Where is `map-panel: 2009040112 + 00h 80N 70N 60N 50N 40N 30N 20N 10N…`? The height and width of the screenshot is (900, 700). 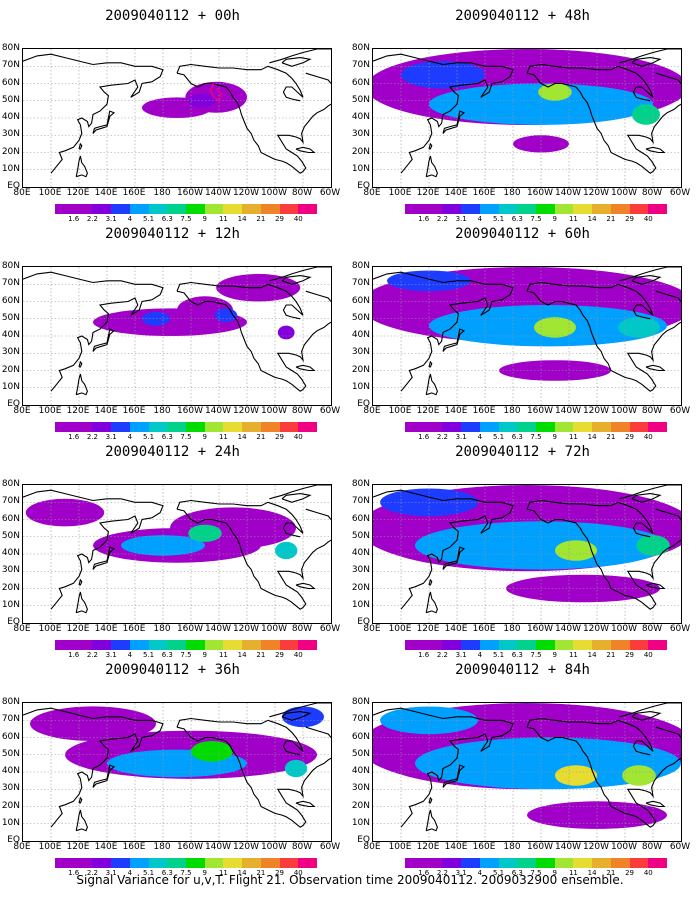 map-panel: 2009040112 + 00h 80N 70N 60N 50N 40N 30N 20N 10N… is located at coordinates (172, 117).